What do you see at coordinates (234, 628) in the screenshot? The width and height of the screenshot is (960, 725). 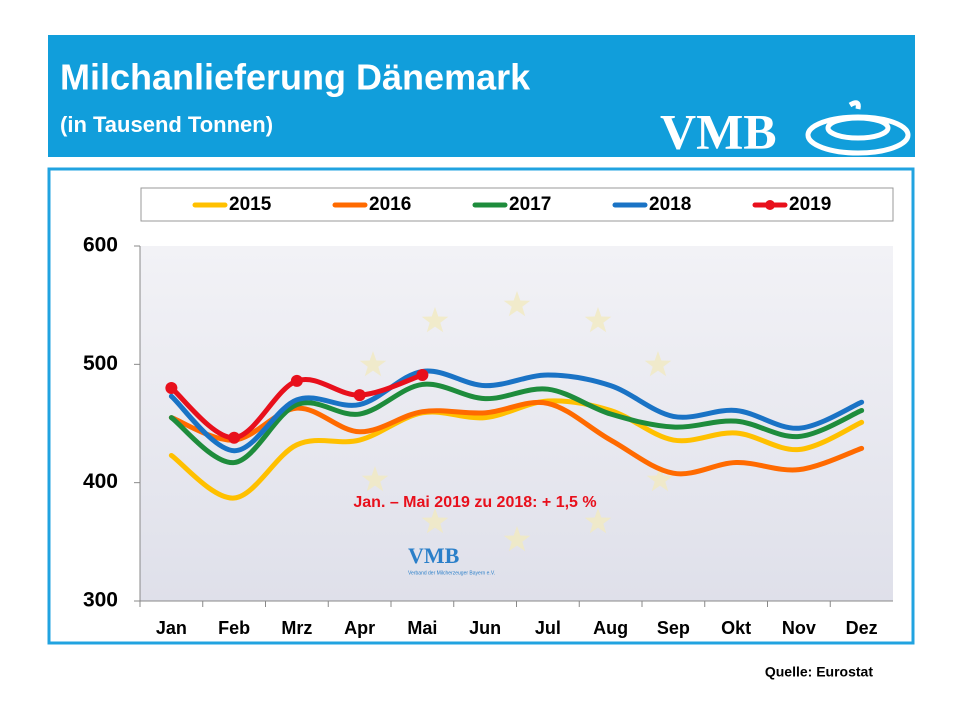 I see `x-tick-label: Feb` at bounding box center [234, 628].